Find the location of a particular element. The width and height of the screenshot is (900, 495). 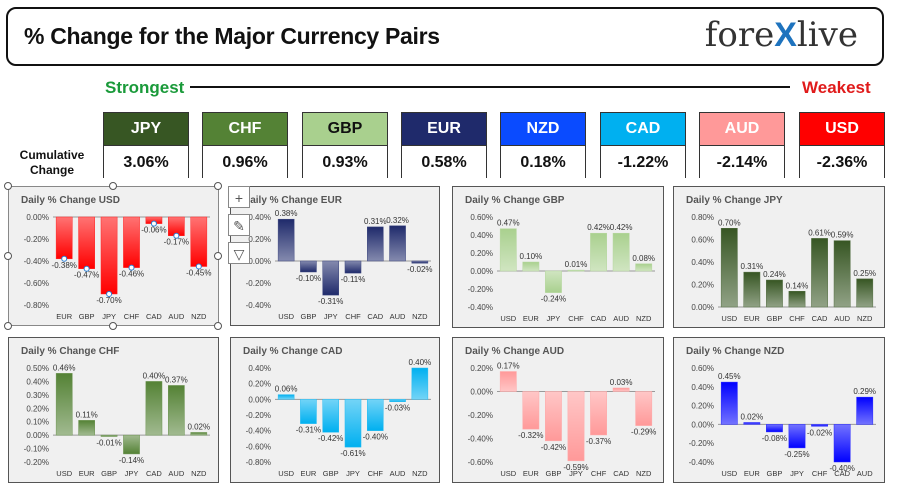

y-tick-label: 0.50% is located at coordinates (37, 368).